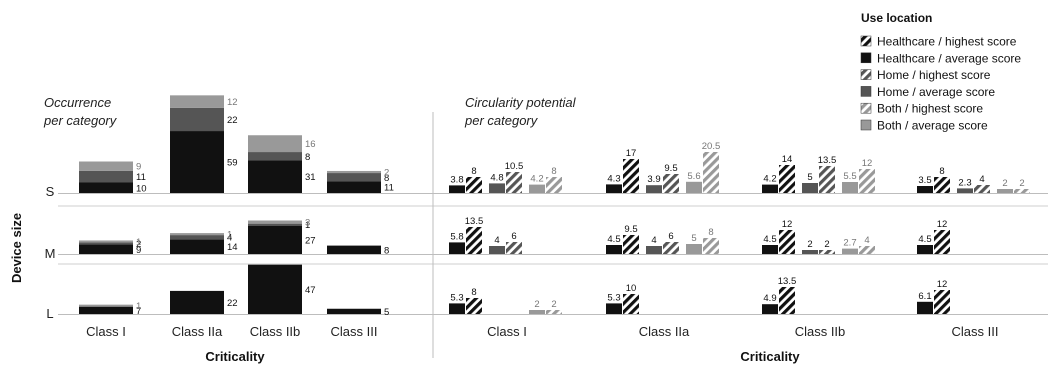  I want to click on left-panel-title-line1: Occurrence, so click(77, 102).